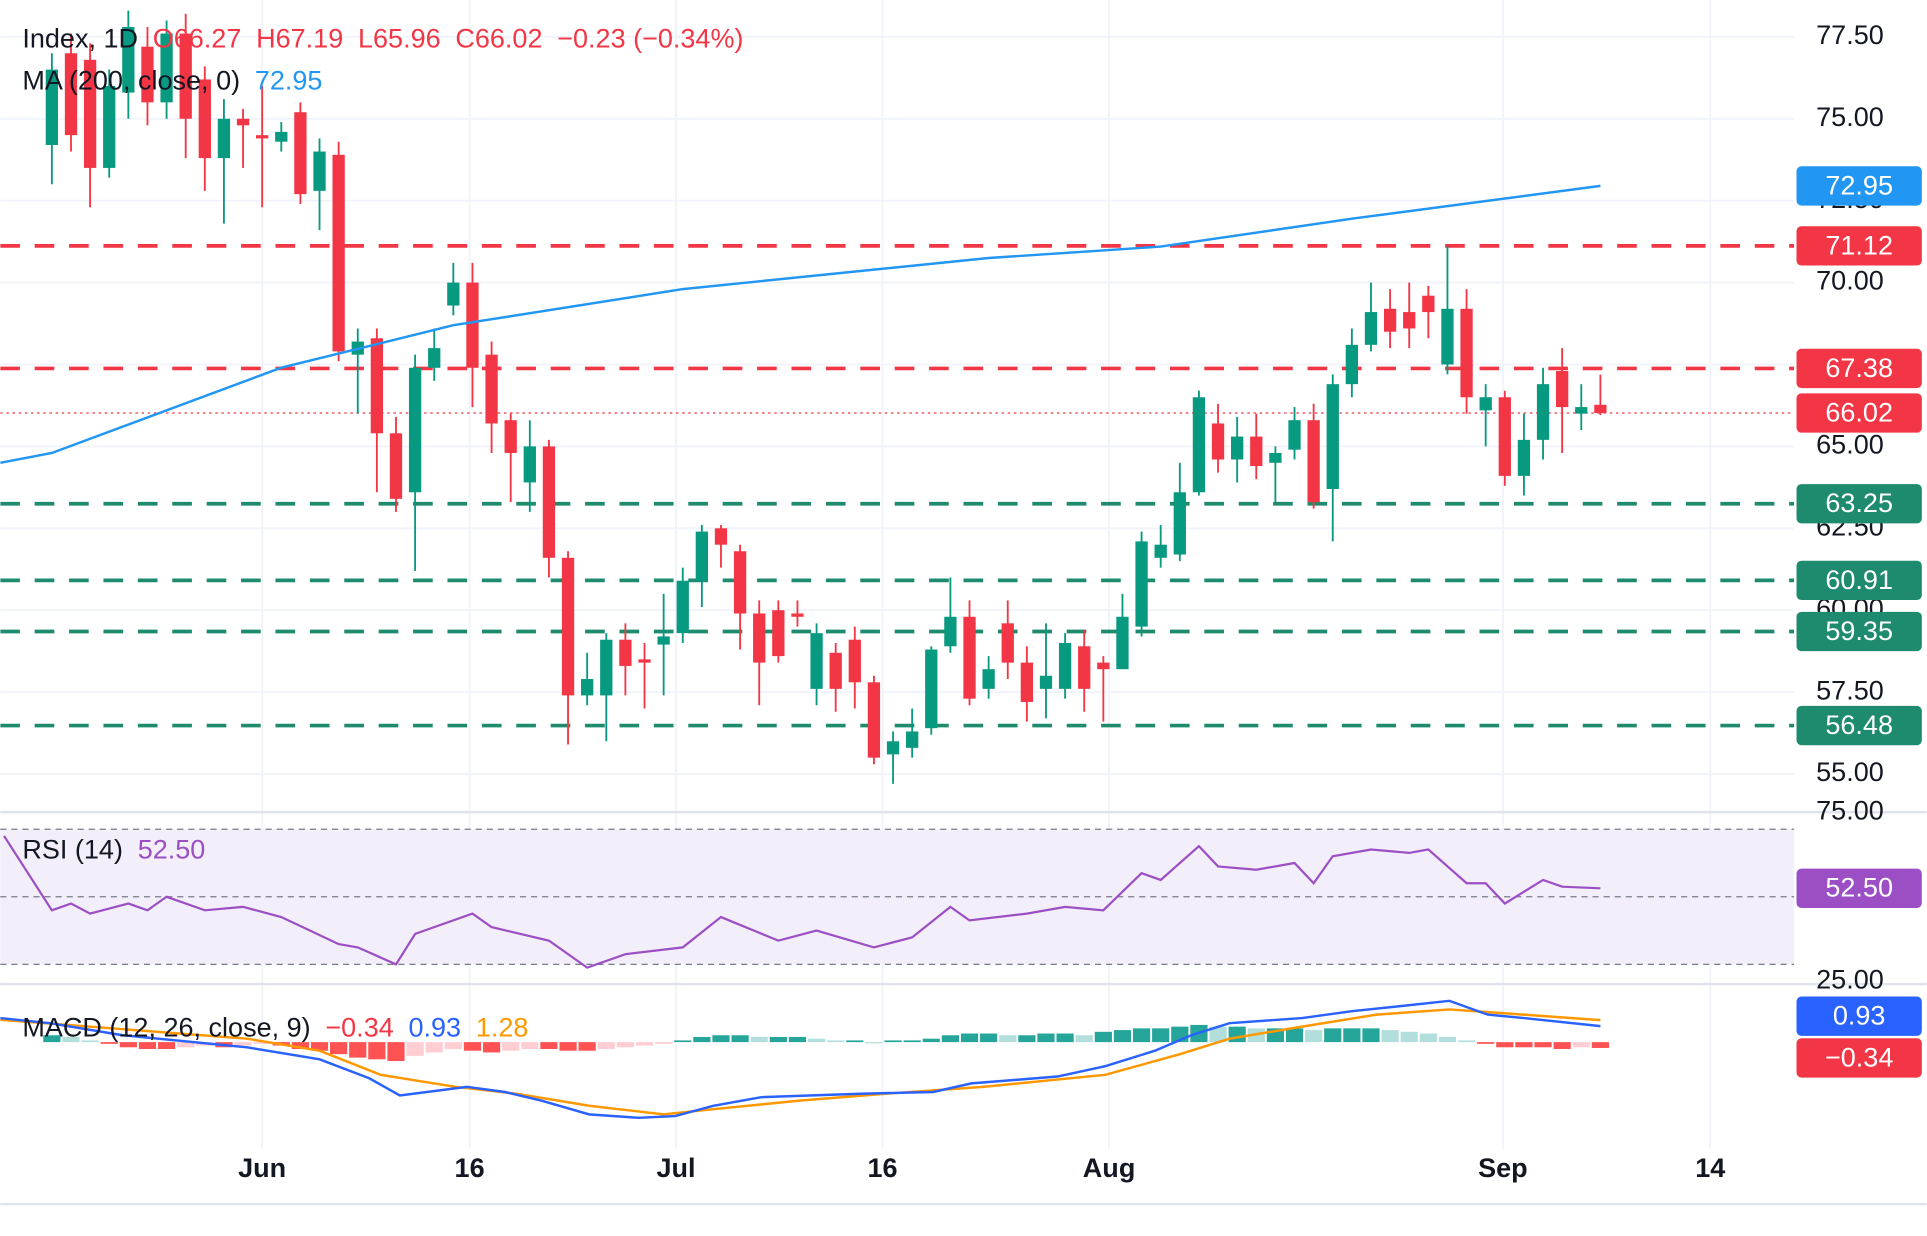 The width and height of the screenshot is (1927, 1236). I want to click on macd-legend-macd: 0.93, so click(434, 1028).